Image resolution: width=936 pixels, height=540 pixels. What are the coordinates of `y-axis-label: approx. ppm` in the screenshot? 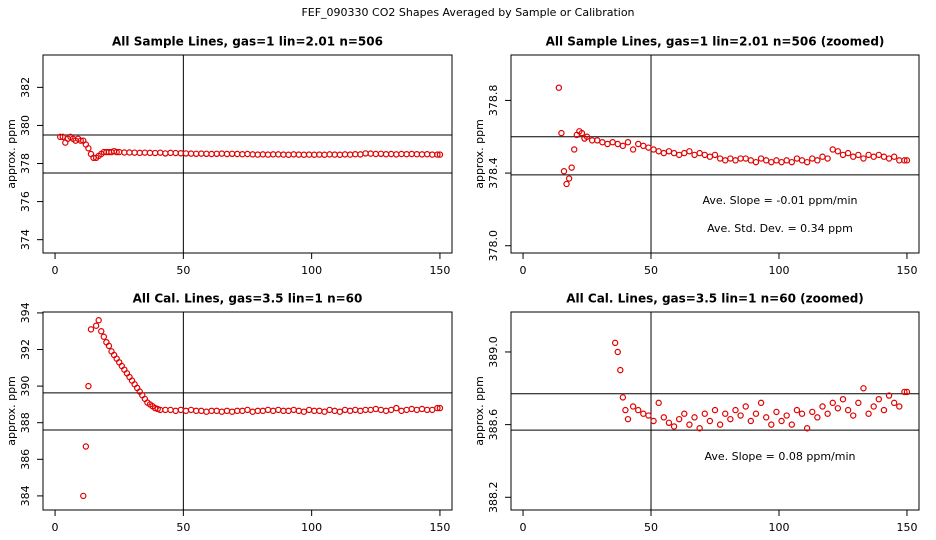 It's located at (479, 154).